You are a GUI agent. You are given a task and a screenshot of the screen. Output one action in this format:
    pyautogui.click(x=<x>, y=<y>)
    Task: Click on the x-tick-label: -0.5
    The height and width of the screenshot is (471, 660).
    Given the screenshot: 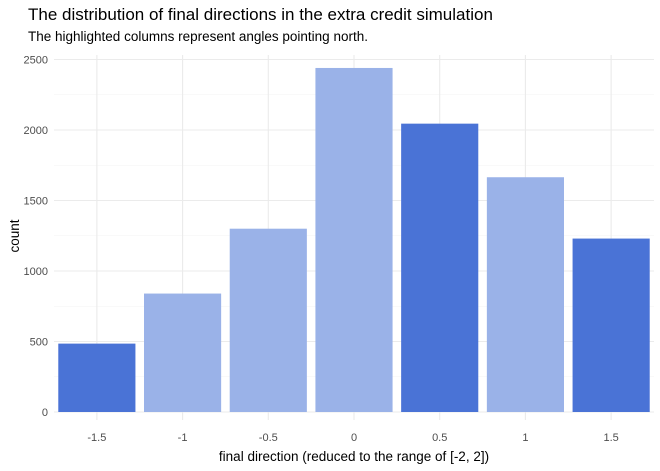 What is the action you would take?
    pyautogui.click(x=268, y=438)
    